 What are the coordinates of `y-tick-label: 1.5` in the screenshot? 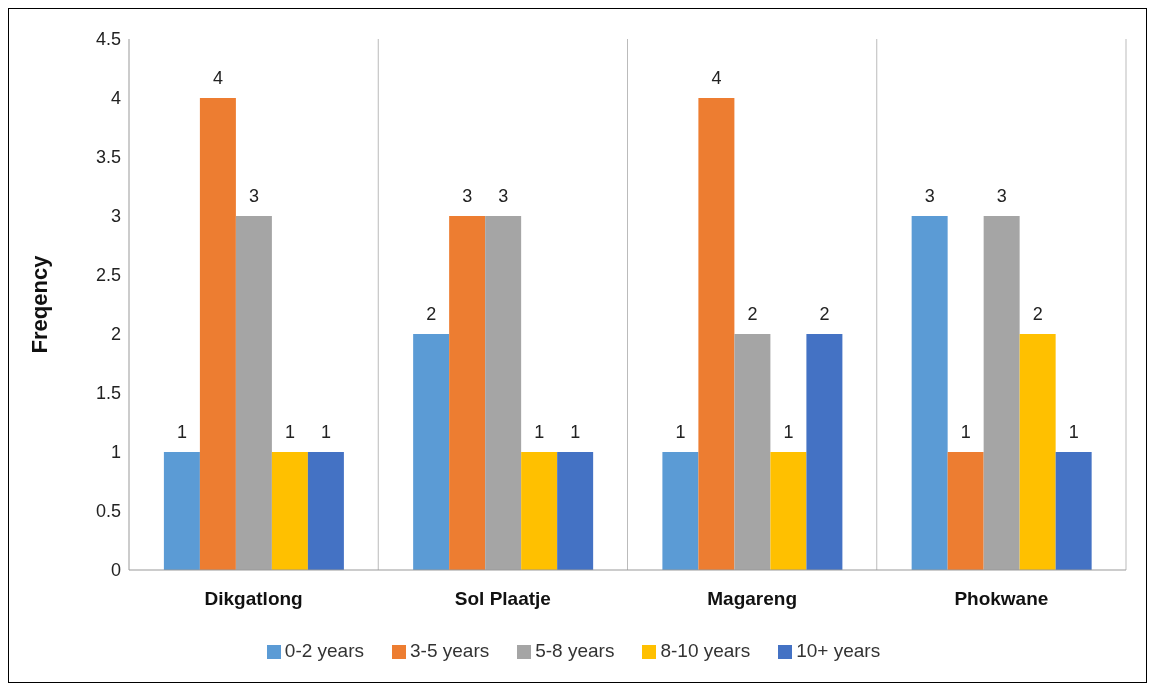 It's located at (108, 393).